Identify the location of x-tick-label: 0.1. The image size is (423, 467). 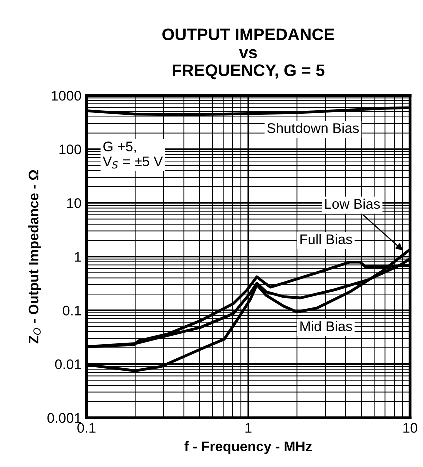
(87, 428).